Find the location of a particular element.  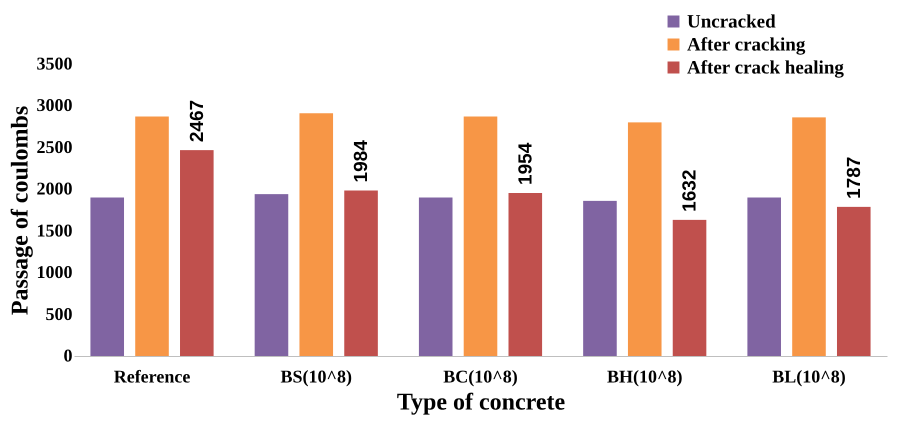

x-tick-label: BH(10^8) is located at coordinates (644, 376).